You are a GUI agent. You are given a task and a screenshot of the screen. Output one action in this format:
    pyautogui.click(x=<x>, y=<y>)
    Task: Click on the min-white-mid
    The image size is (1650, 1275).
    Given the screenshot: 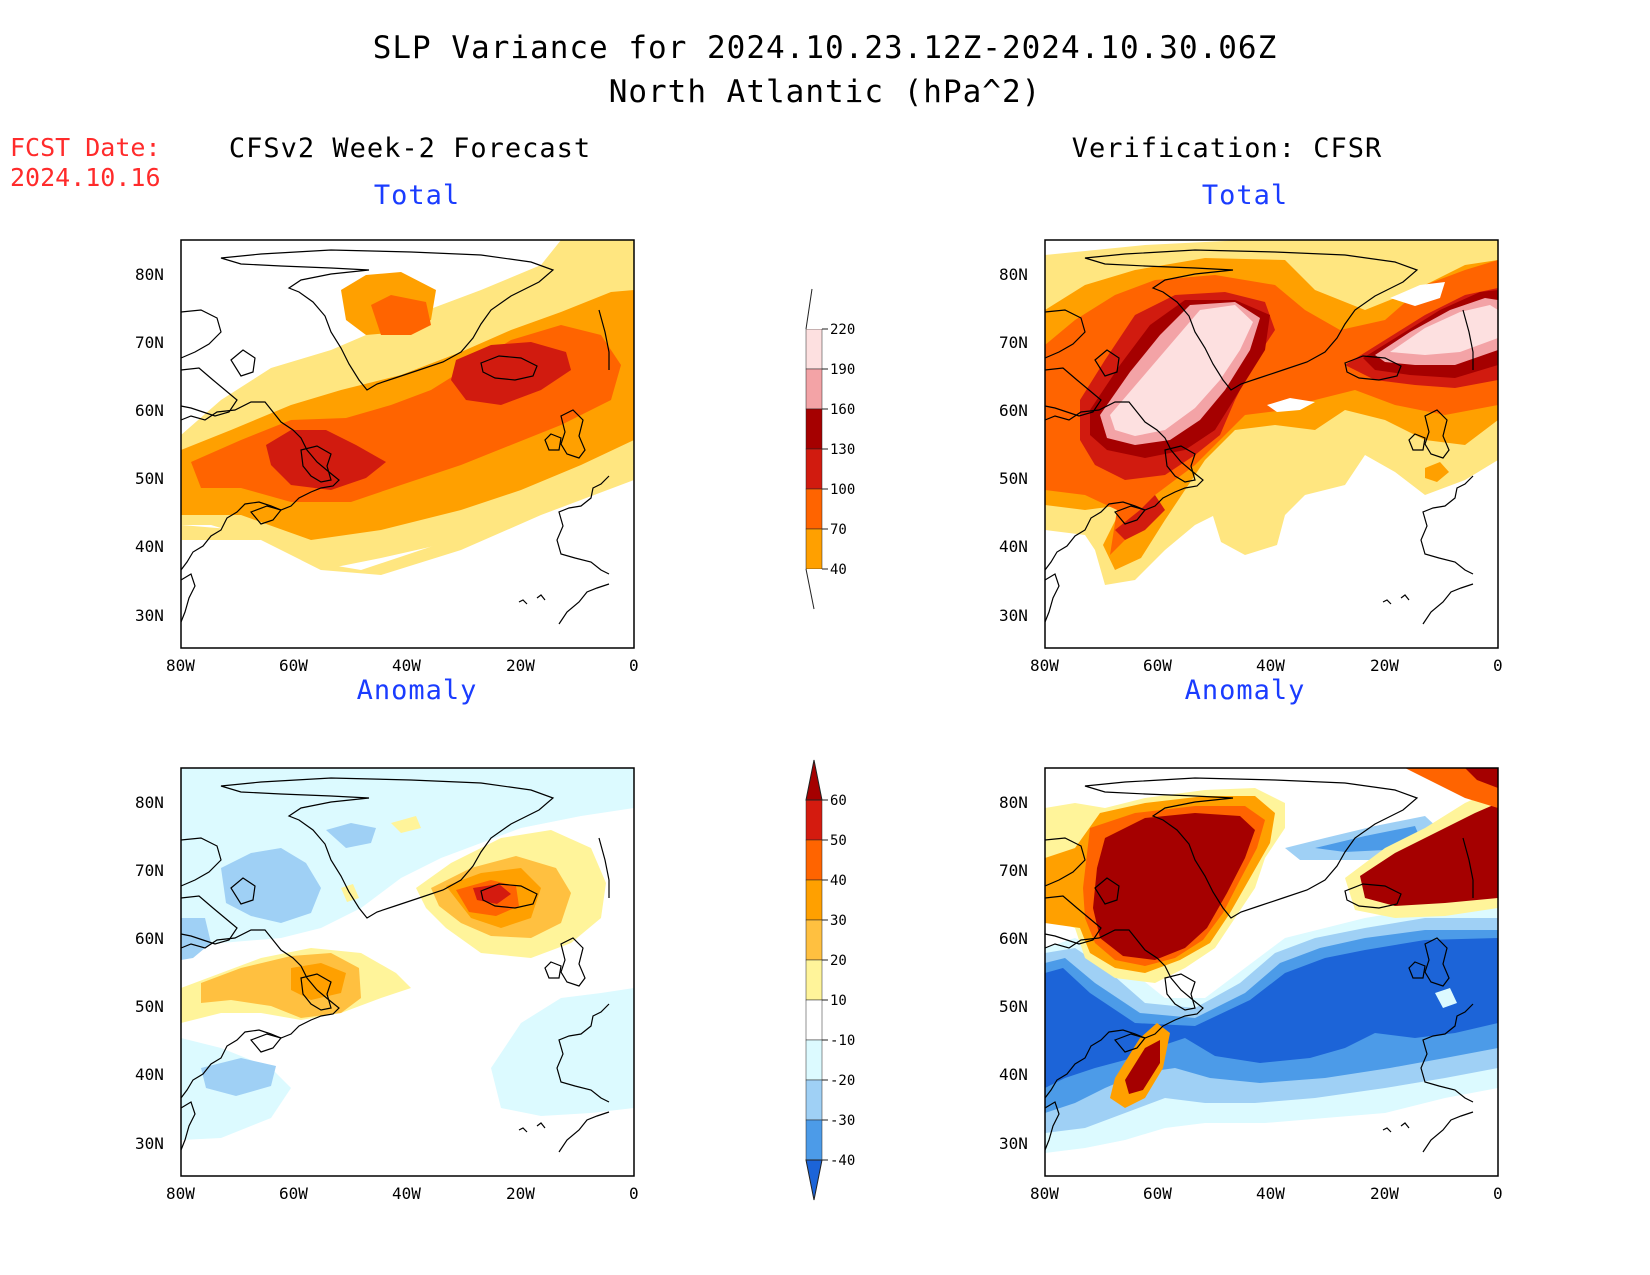 What is the action you would take?
    pyautogui.click(x=1291, y=405)
    